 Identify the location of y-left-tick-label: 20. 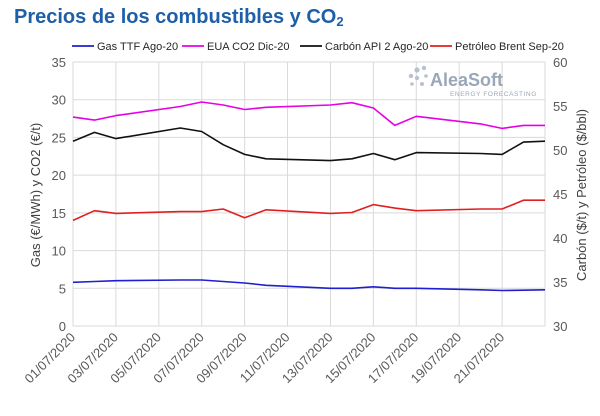
(59, 175).